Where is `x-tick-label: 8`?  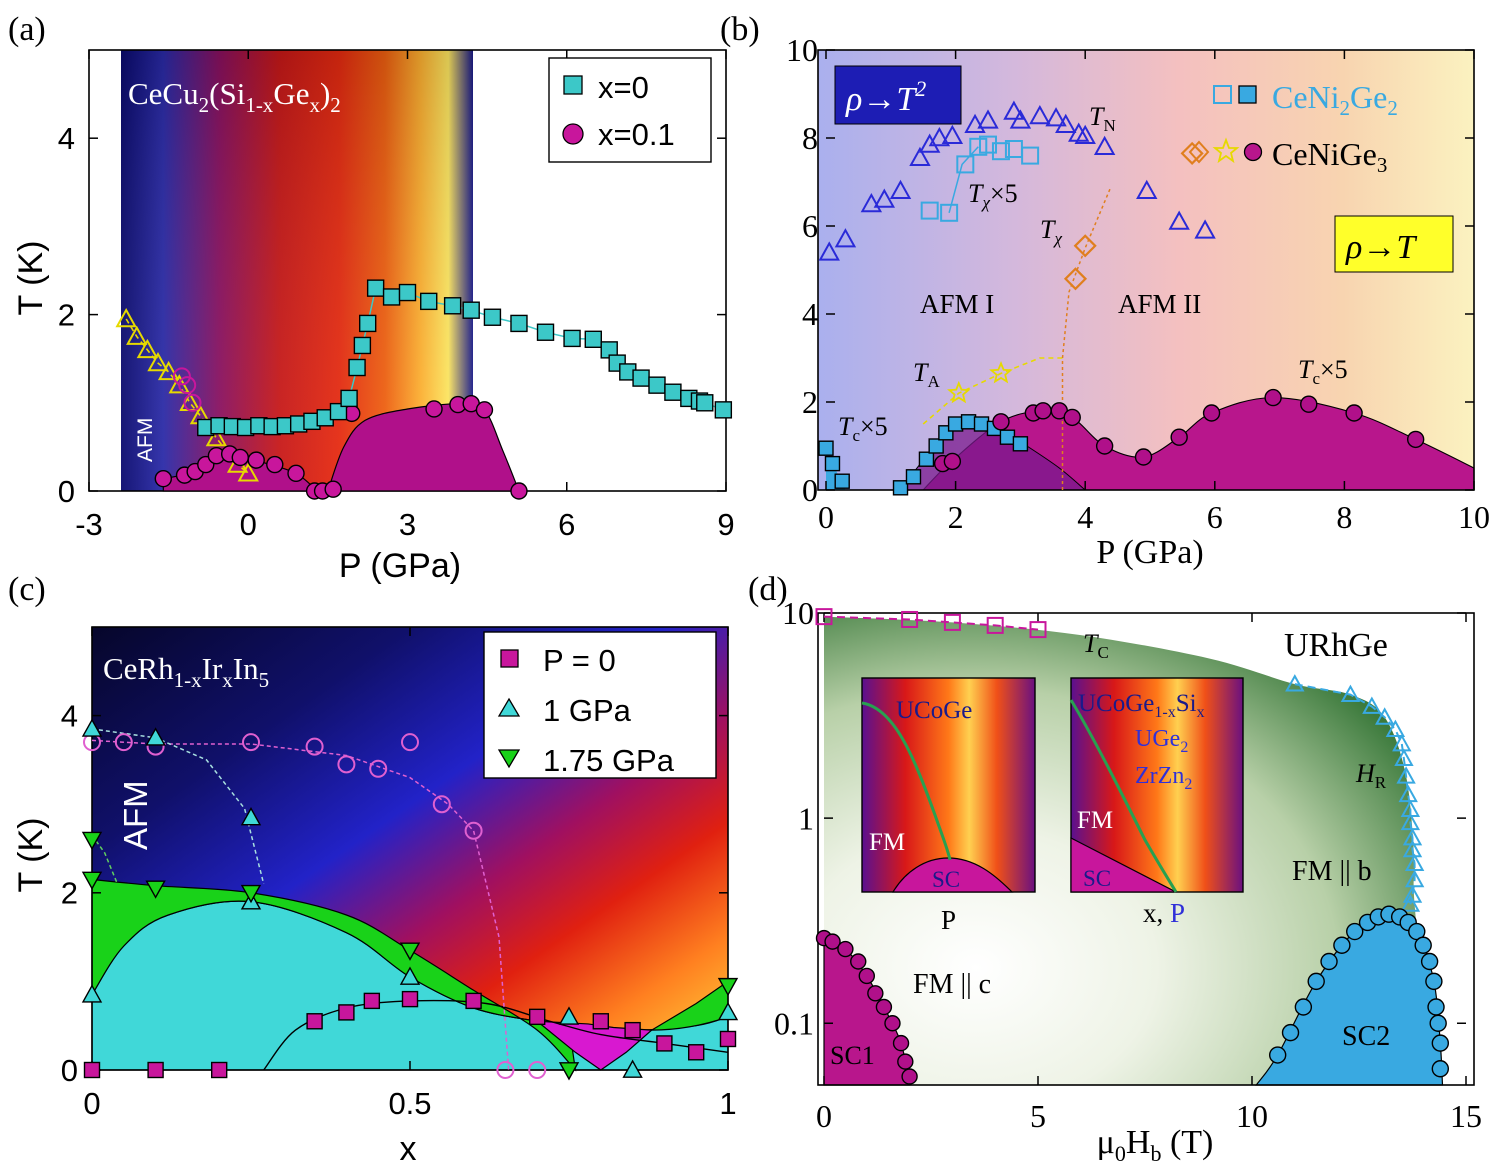 x-tick-label: 8 is located at coordinates (1344, 517).